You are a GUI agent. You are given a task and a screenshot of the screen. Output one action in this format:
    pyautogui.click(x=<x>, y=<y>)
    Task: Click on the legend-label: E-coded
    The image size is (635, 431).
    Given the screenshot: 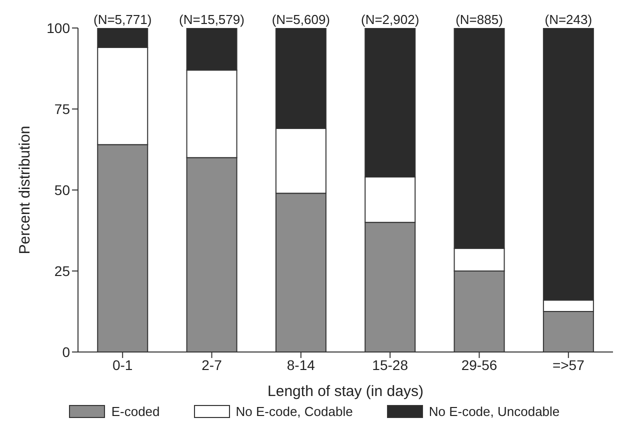 What is the action you would take?
    pyautogui.click(x=135, y=411)
    